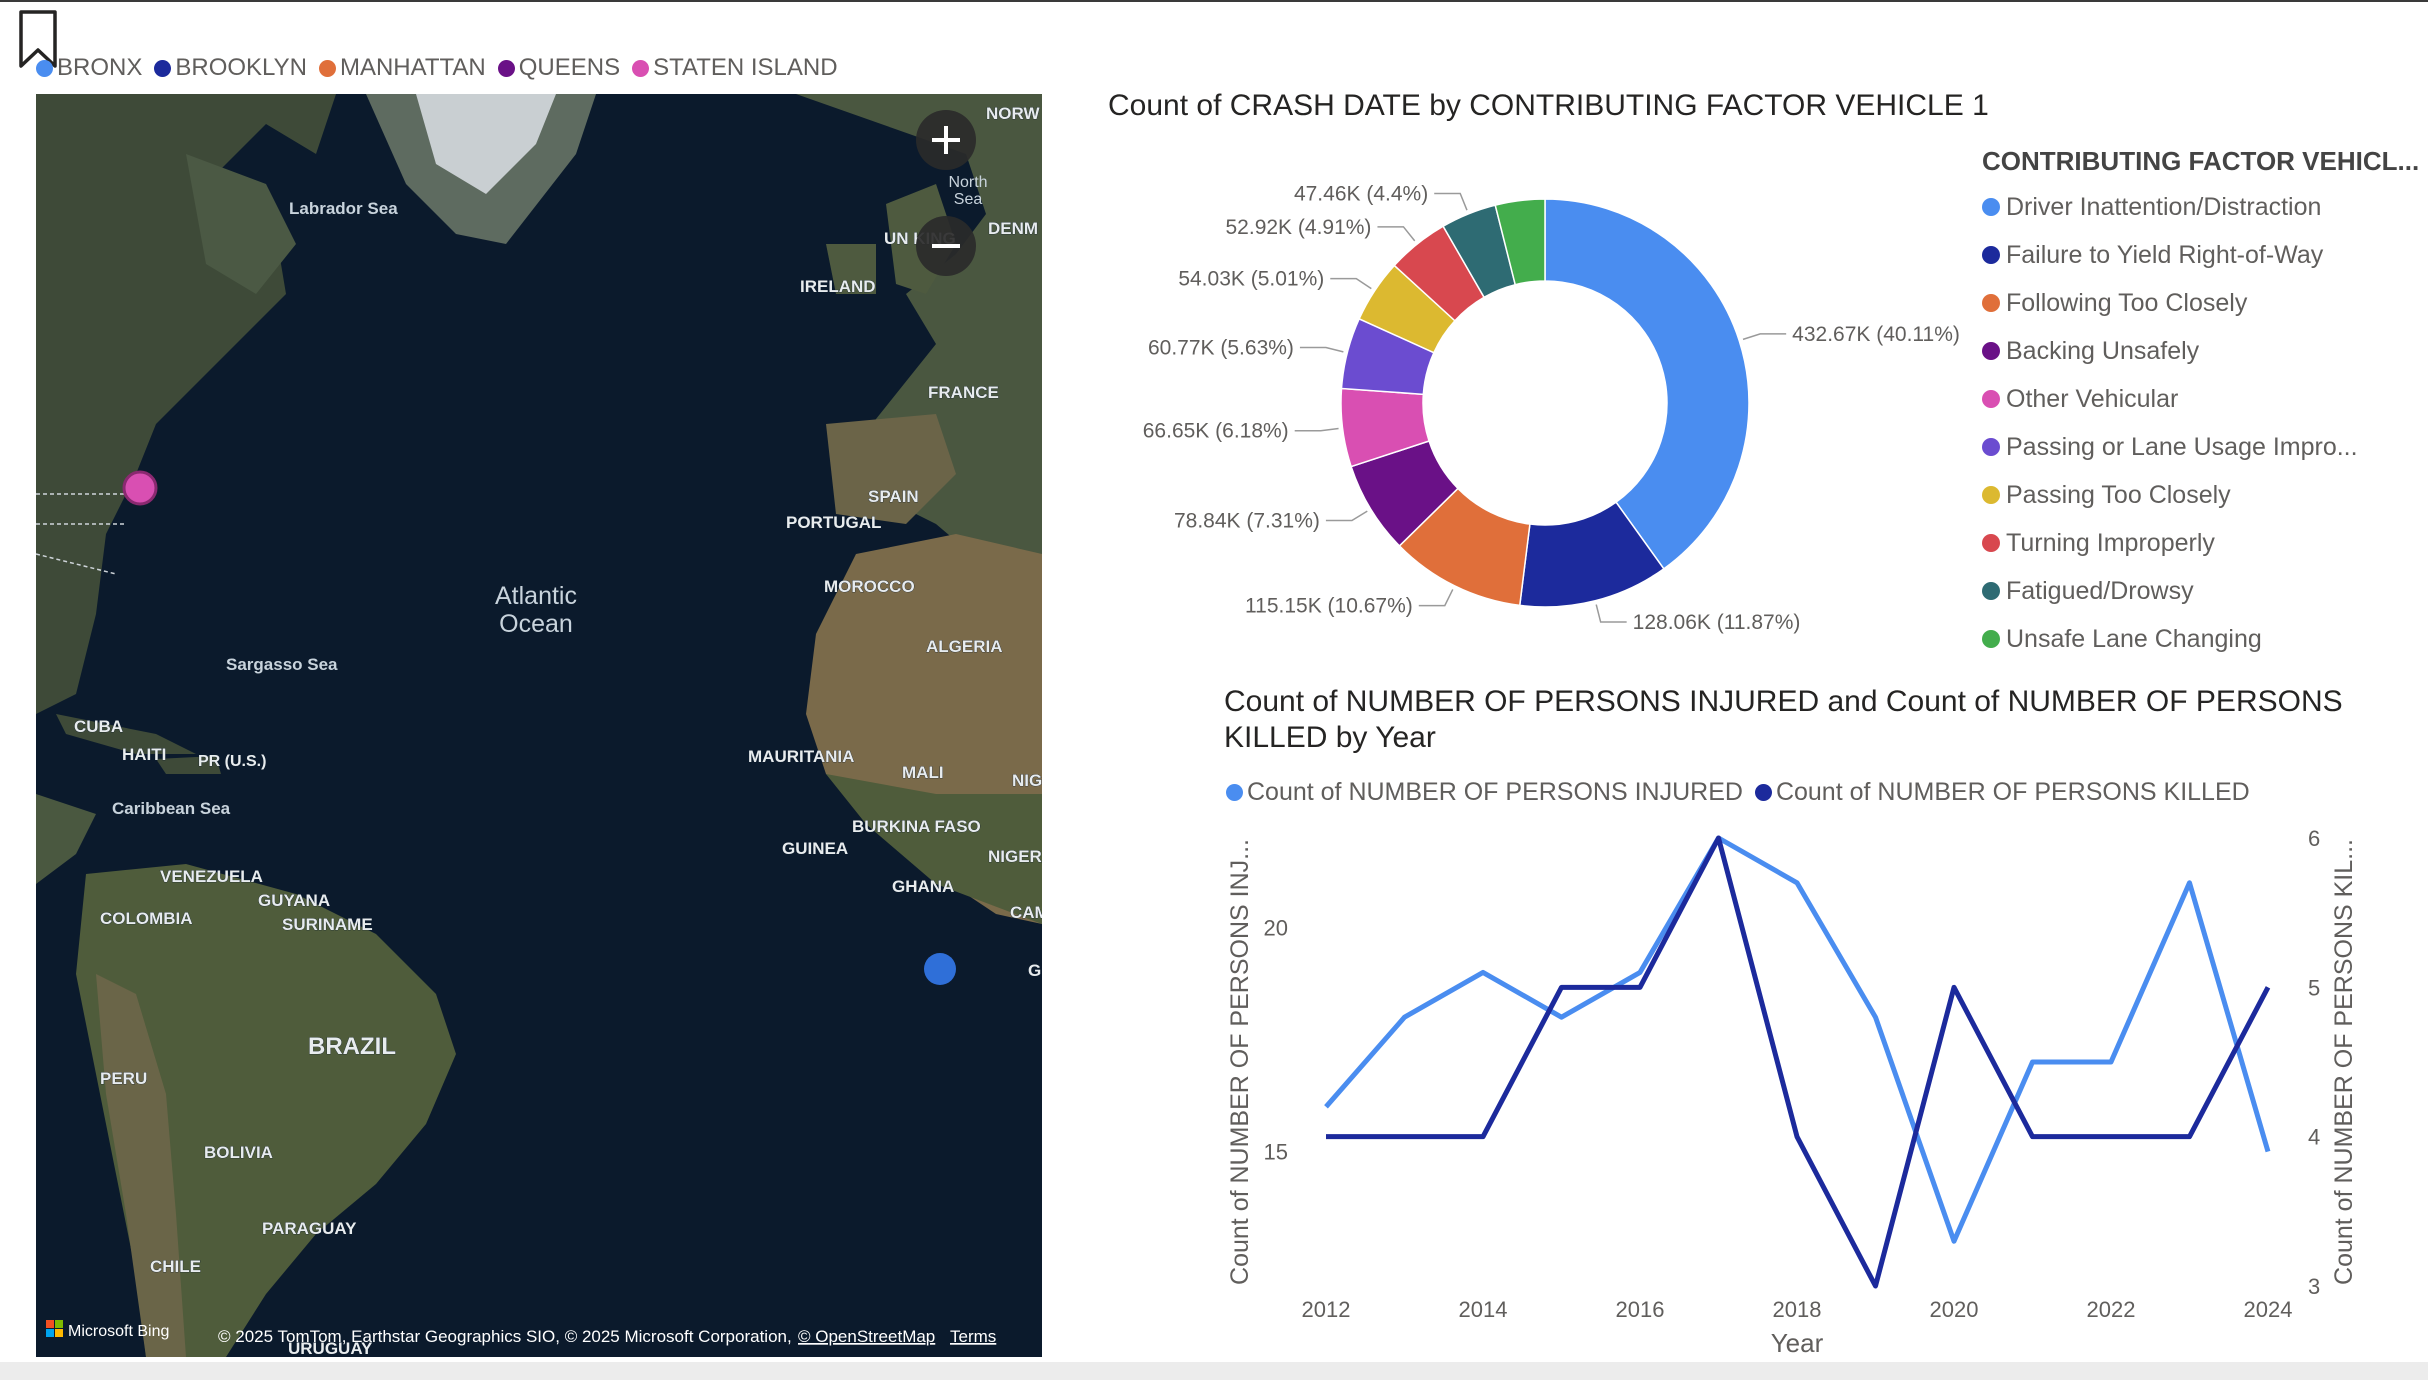 This screenshot has width=2428, height=1380. What do you see at coordinates (2200, 303) in the screenshot?
I see `donut-legend-item-following-too-closely: Following Too Closely` at bounding box center [2200, 303].